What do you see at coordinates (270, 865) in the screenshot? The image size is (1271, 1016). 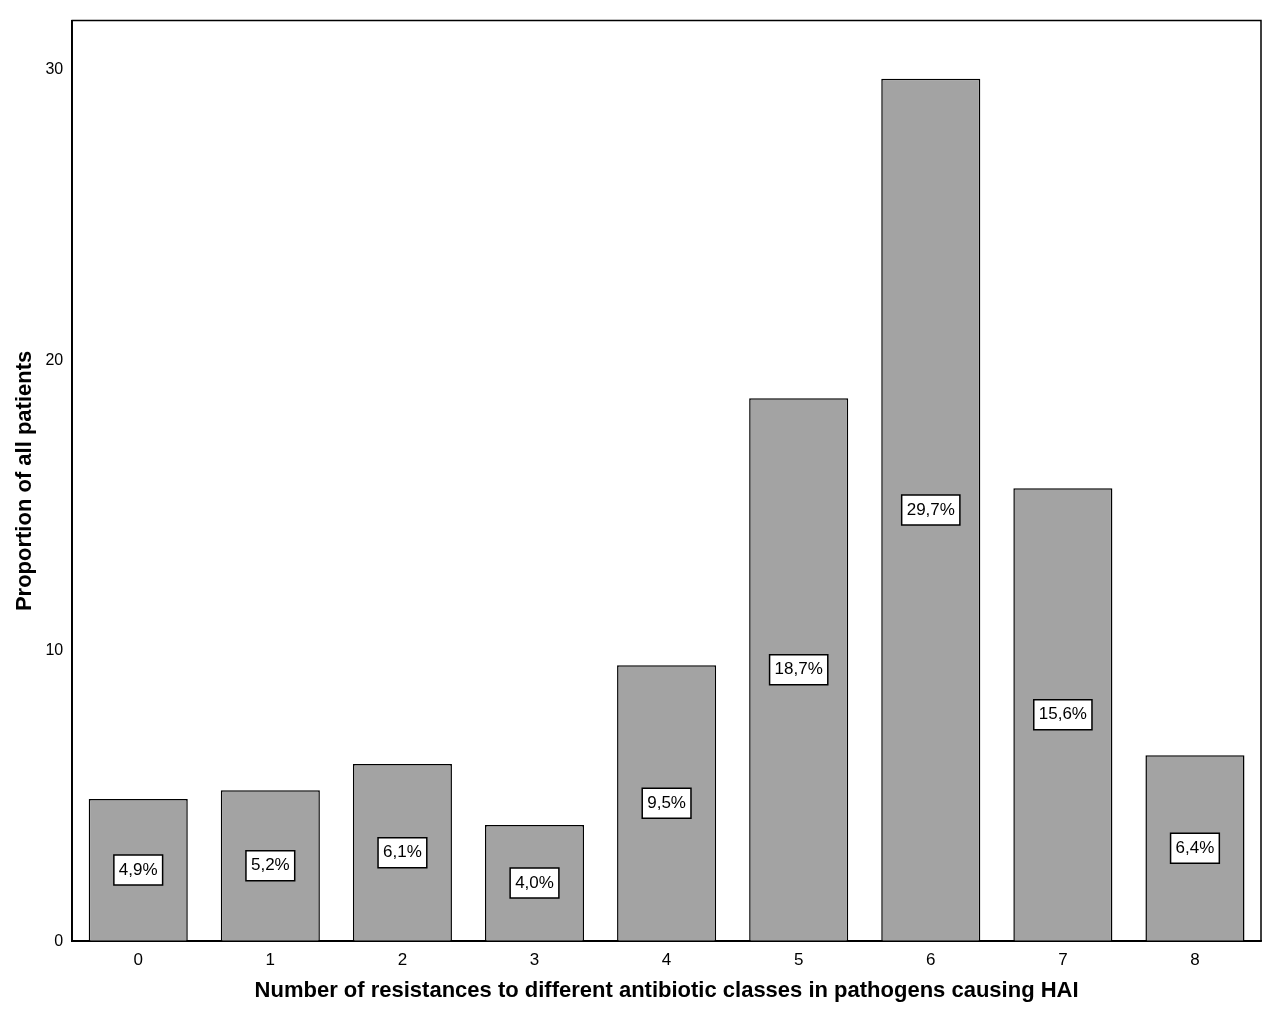 I see `data-label: 5,2%` at bounding box center [270, 865].